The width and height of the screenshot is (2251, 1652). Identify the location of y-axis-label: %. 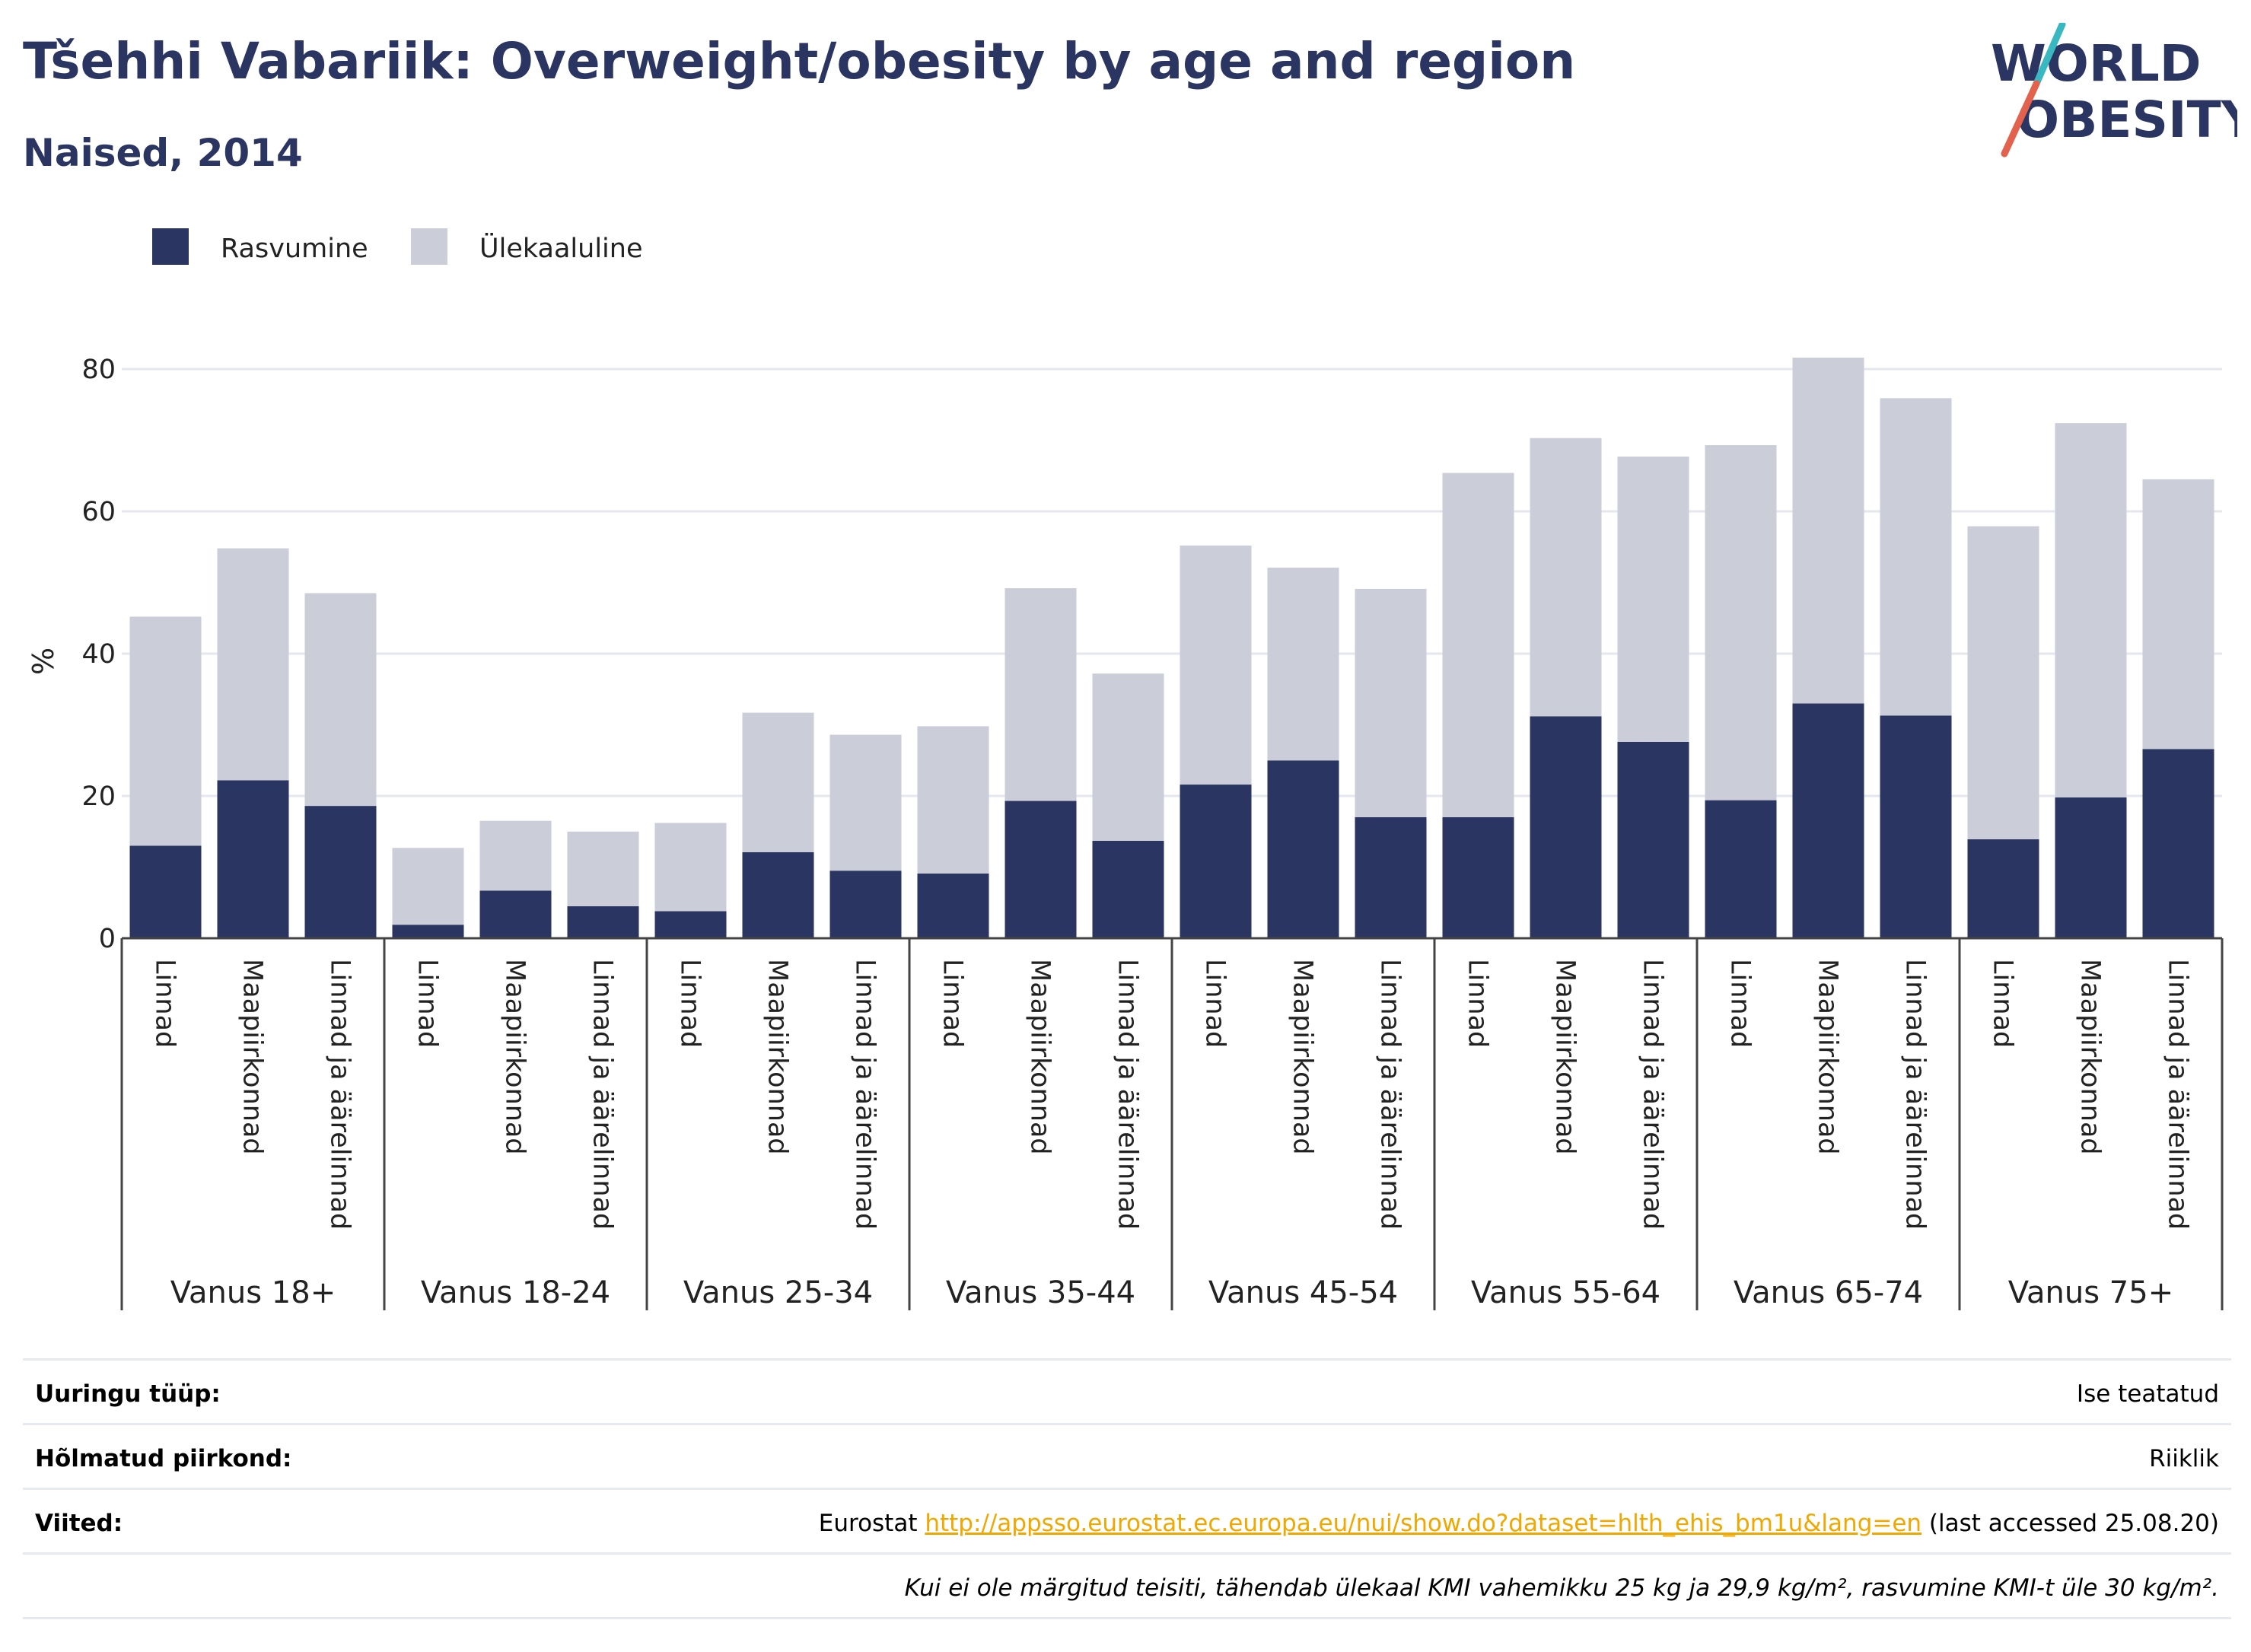
(43, 661).